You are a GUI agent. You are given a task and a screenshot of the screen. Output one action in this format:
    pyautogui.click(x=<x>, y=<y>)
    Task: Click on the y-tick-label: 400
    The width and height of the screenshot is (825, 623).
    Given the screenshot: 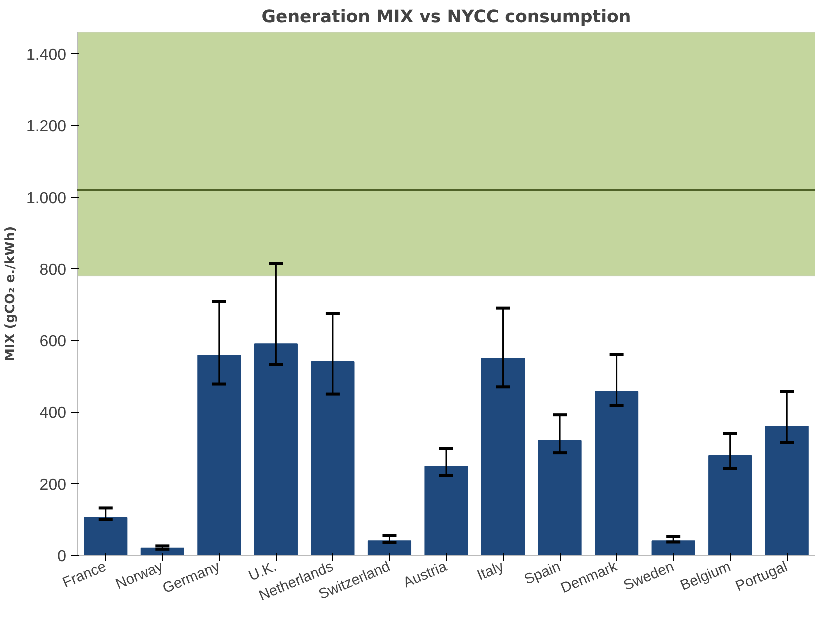 What is the action you would take?
    pyautogui.click(x=53, y=413)
    